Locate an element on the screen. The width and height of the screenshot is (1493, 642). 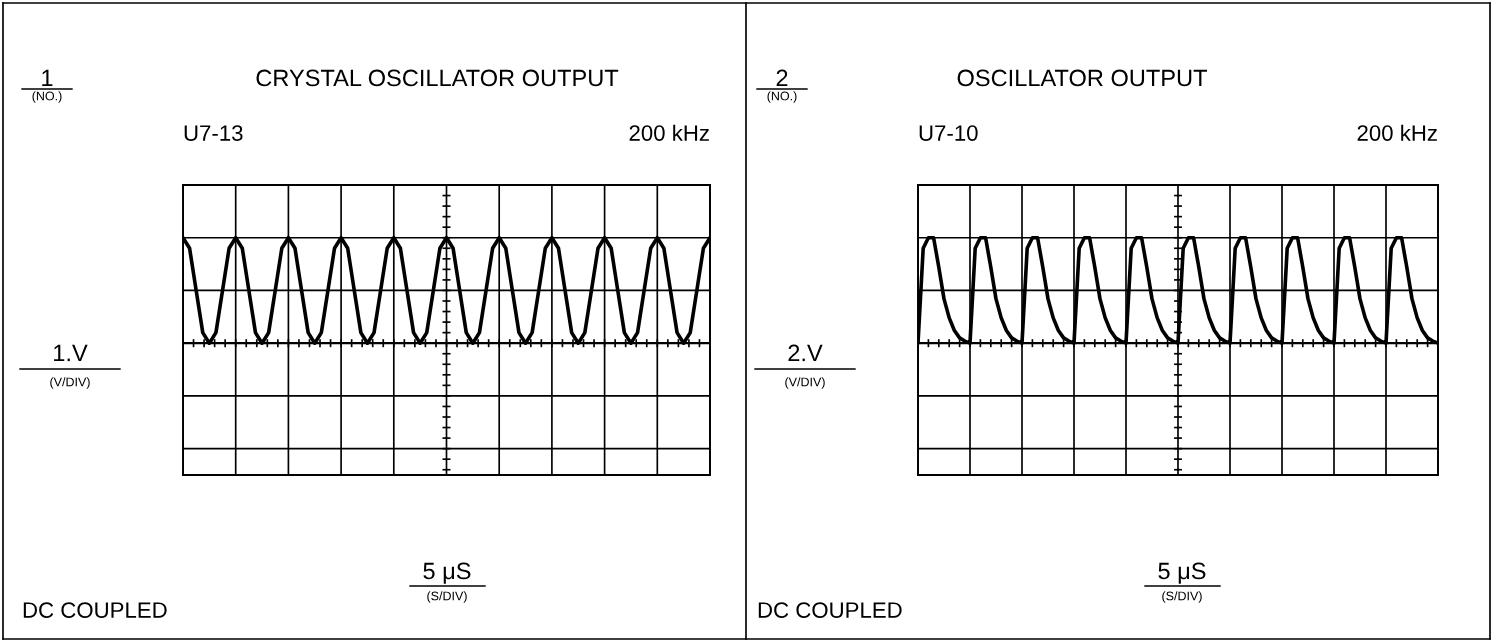
chart-title: CRYSTAL OSCILLATOR OUTPUT is located at coordinates (437, 78).